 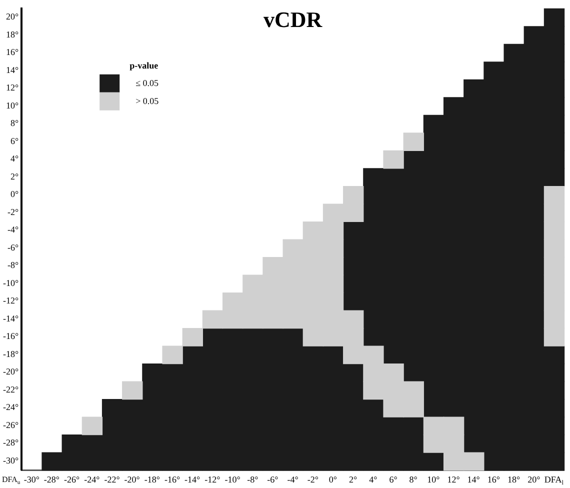 What do you see at coordinates (253, 479) in the screenshot?
I see `x-tick-label: -8°` at bounding box center [253, 479].